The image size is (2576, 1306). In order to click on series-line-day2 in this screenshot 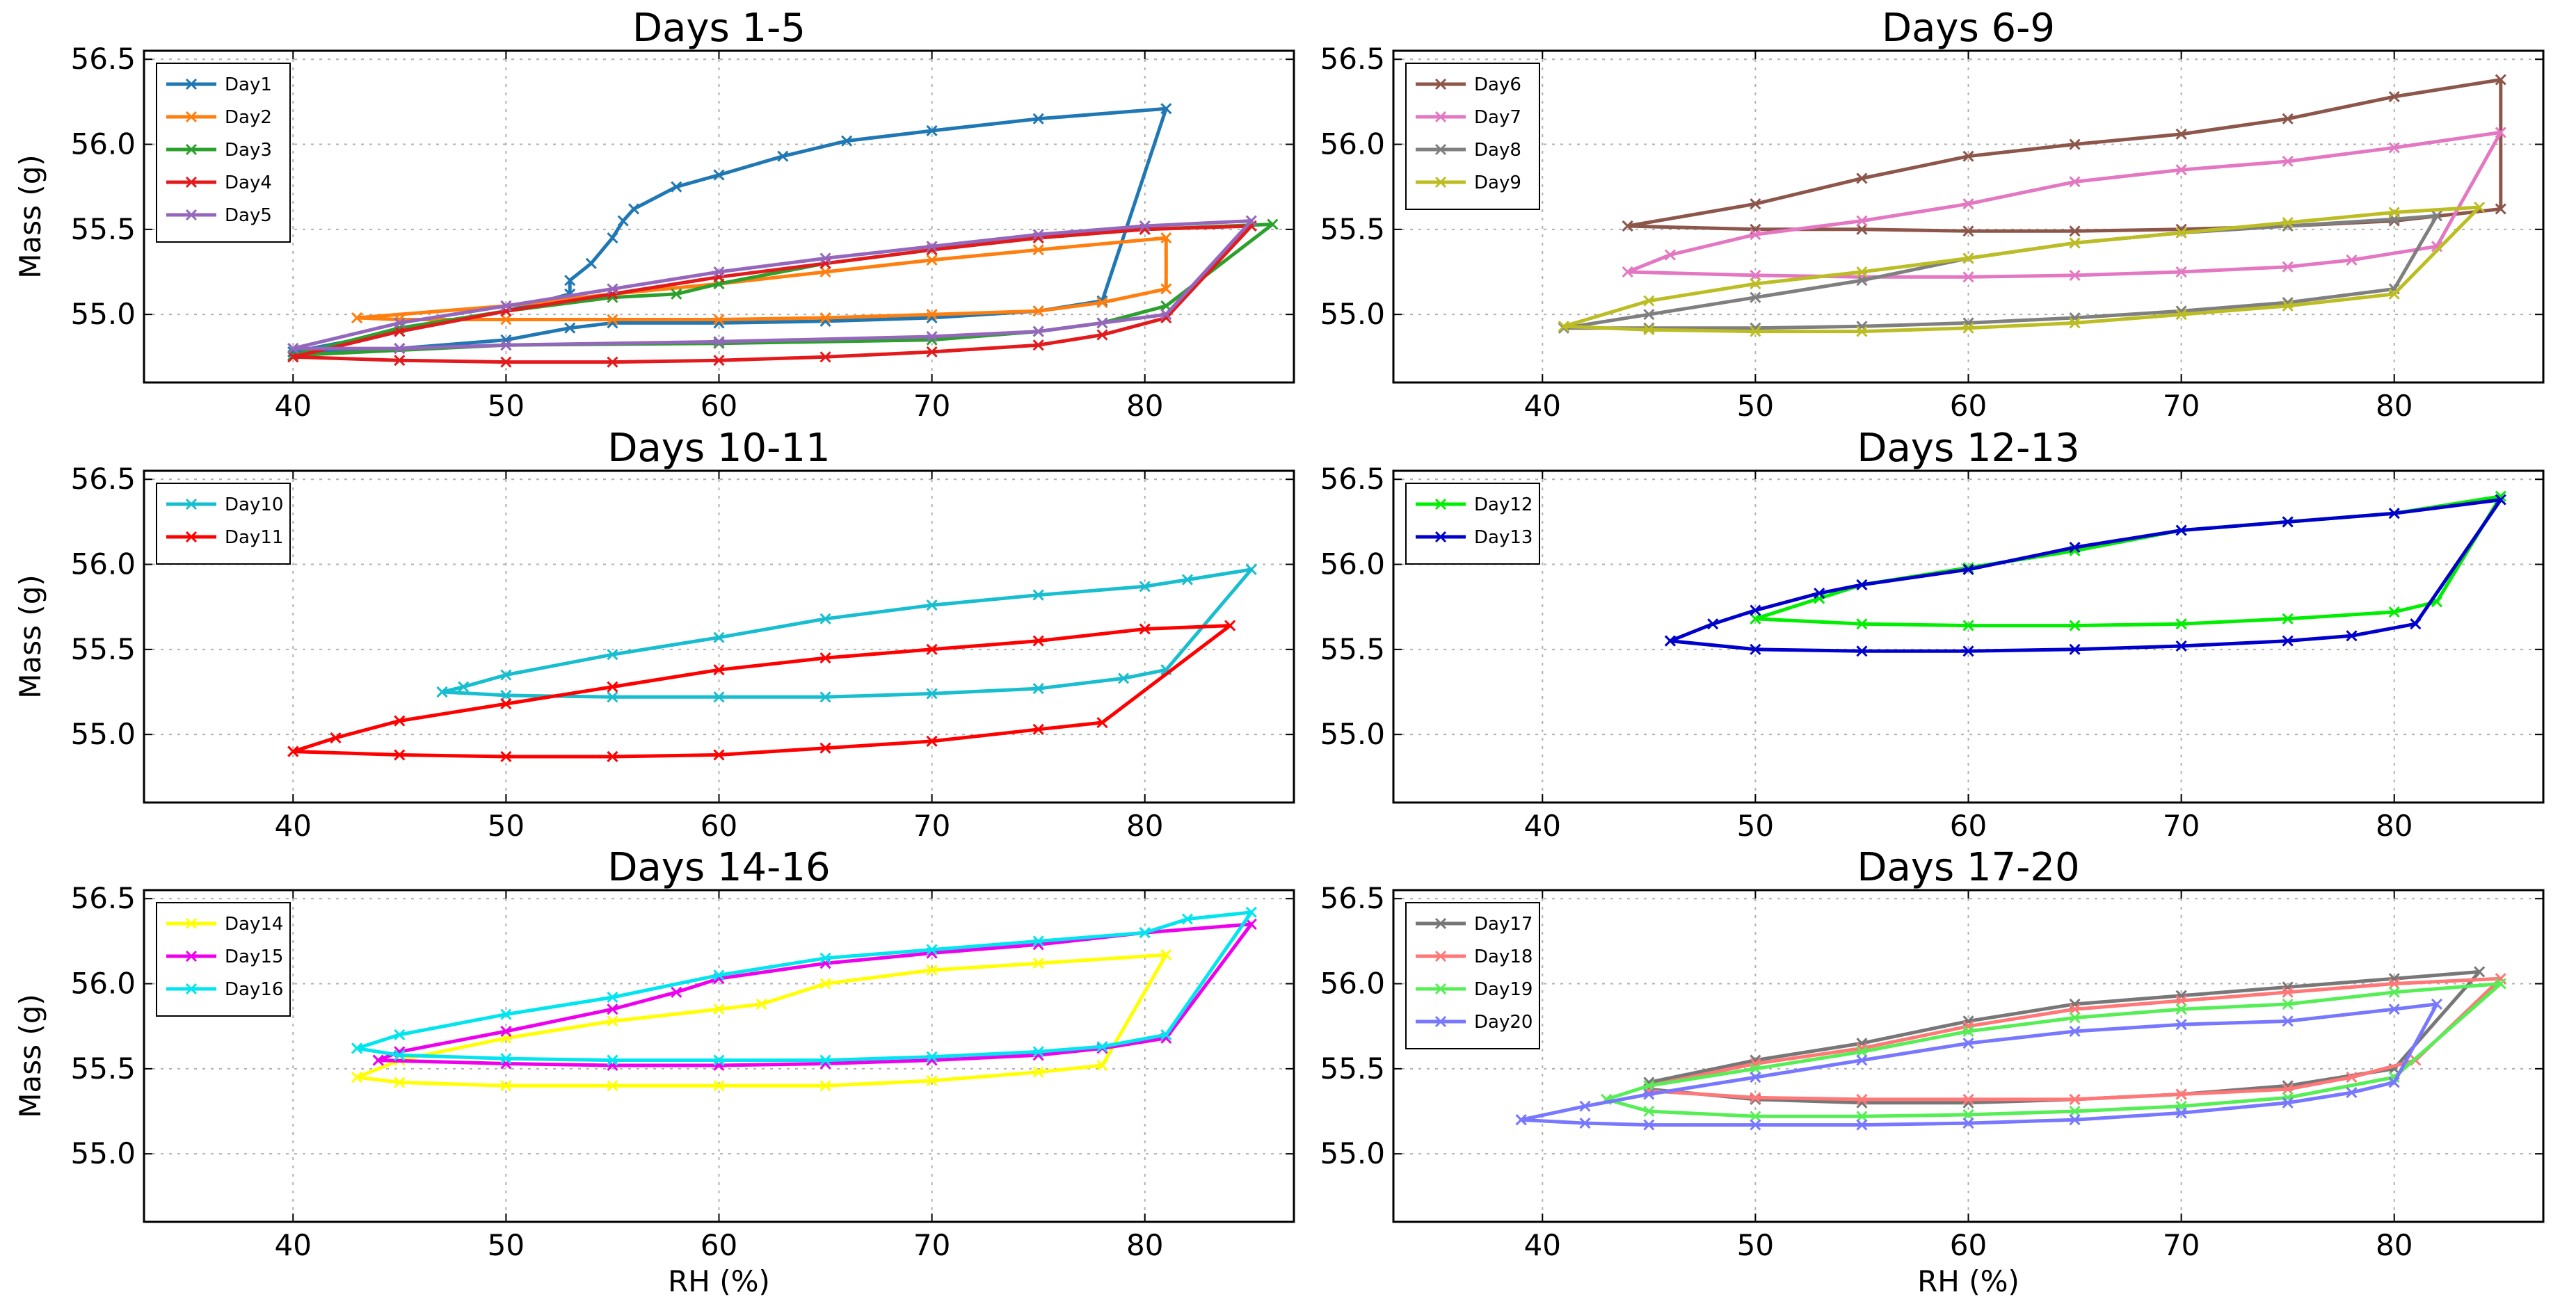, I will do `click(761, 278)`.